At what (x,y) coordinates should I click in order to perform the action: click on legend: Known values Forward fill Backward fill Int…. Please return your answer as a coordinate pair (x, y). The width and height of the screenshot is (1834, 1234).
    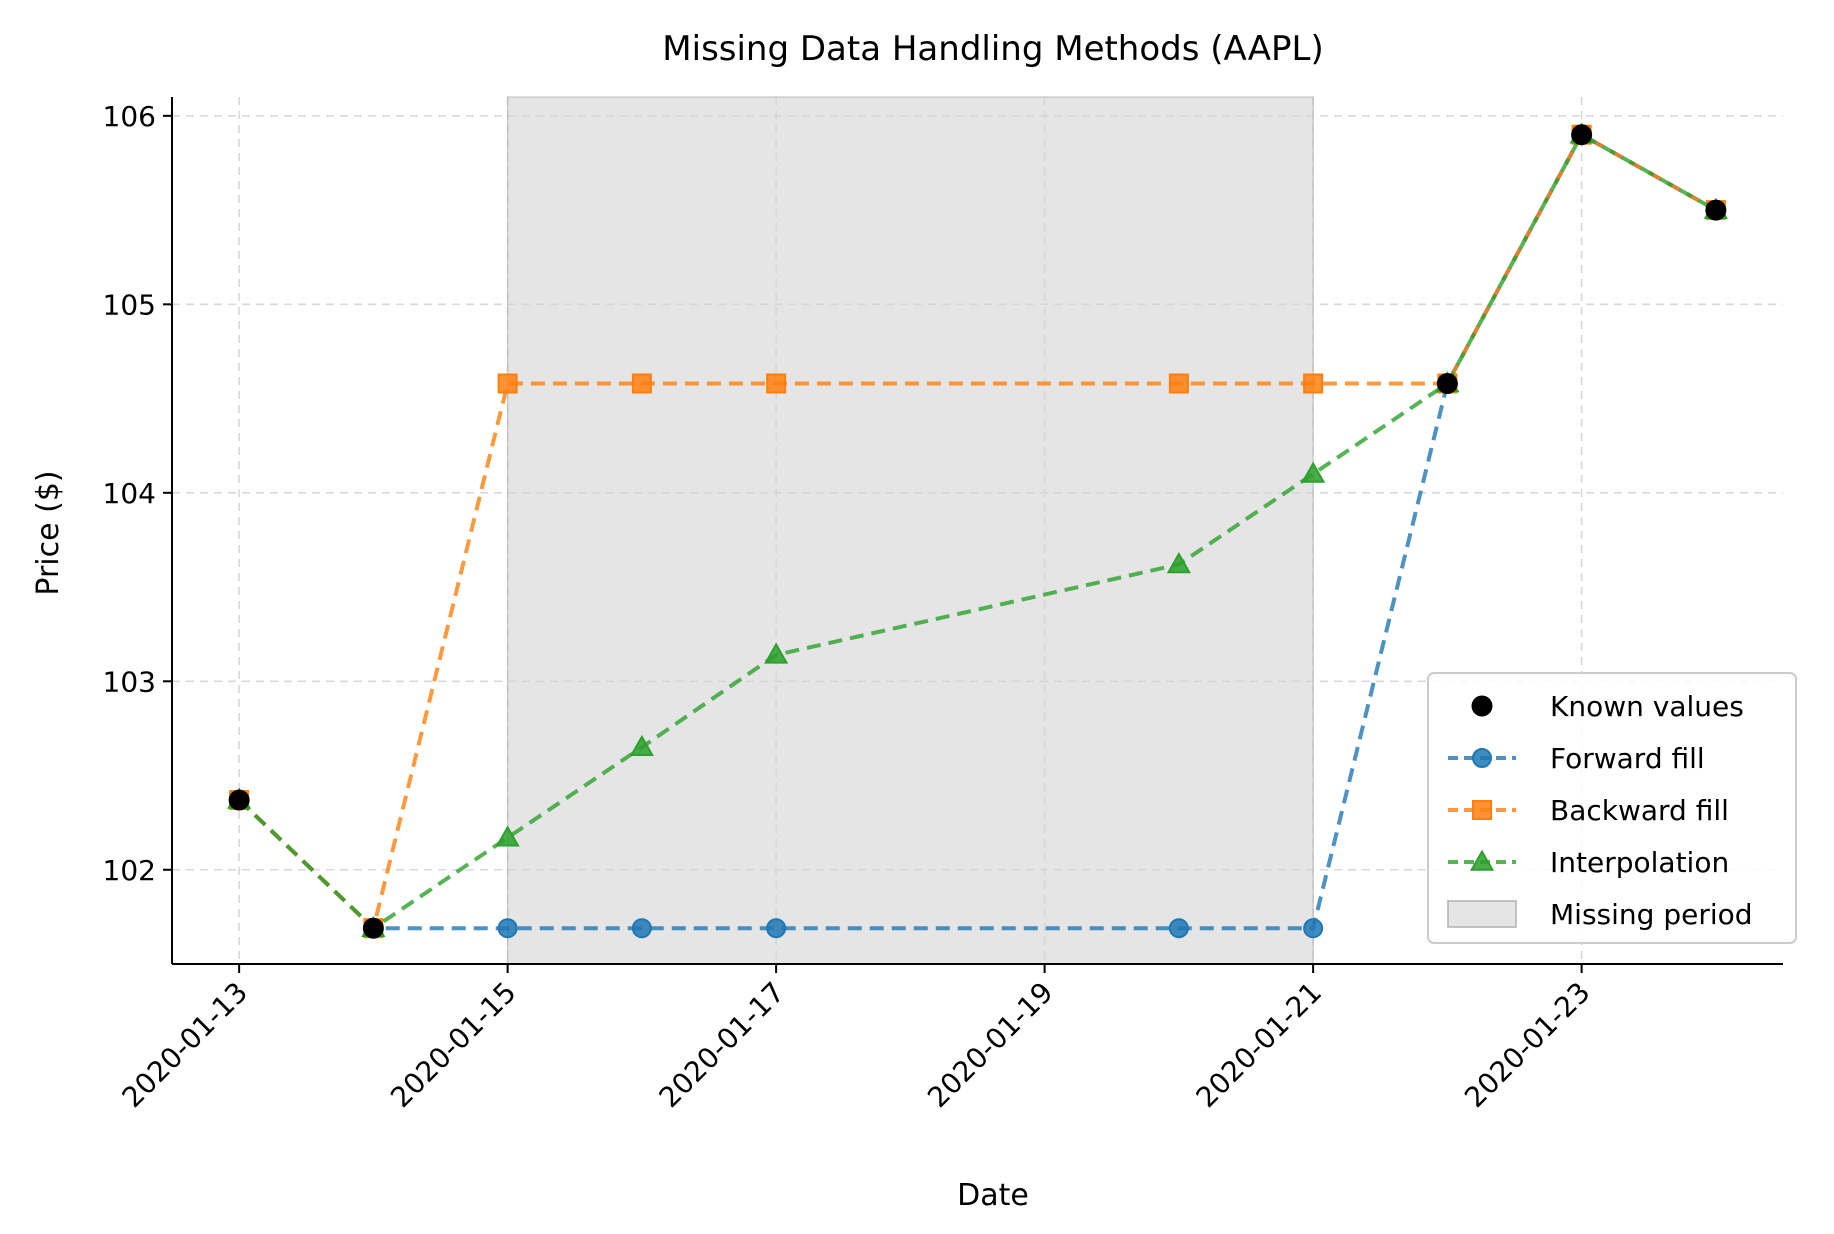
    Looking at the image, I should click on (1612, 808).